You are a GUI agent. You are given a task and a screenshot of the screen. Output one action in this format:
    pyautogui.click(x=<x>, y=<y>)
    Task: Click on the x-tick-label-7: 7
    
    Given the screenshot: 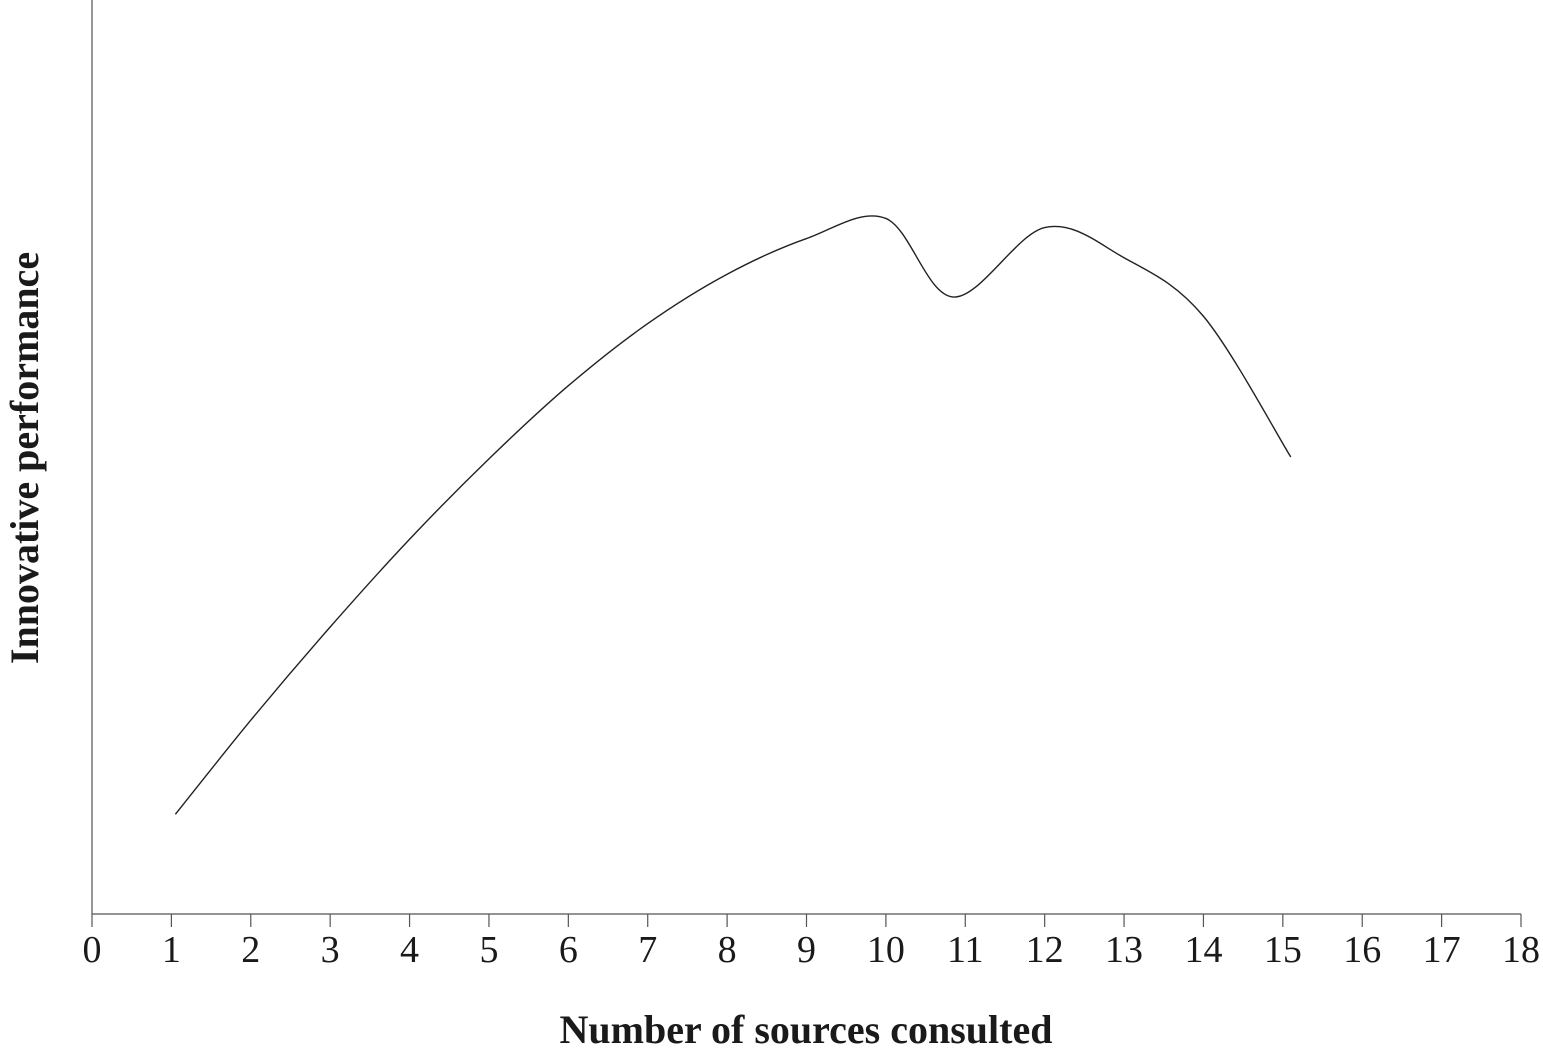 What is the action you would take?
    pyautogui.click(x=647, y=950)
    